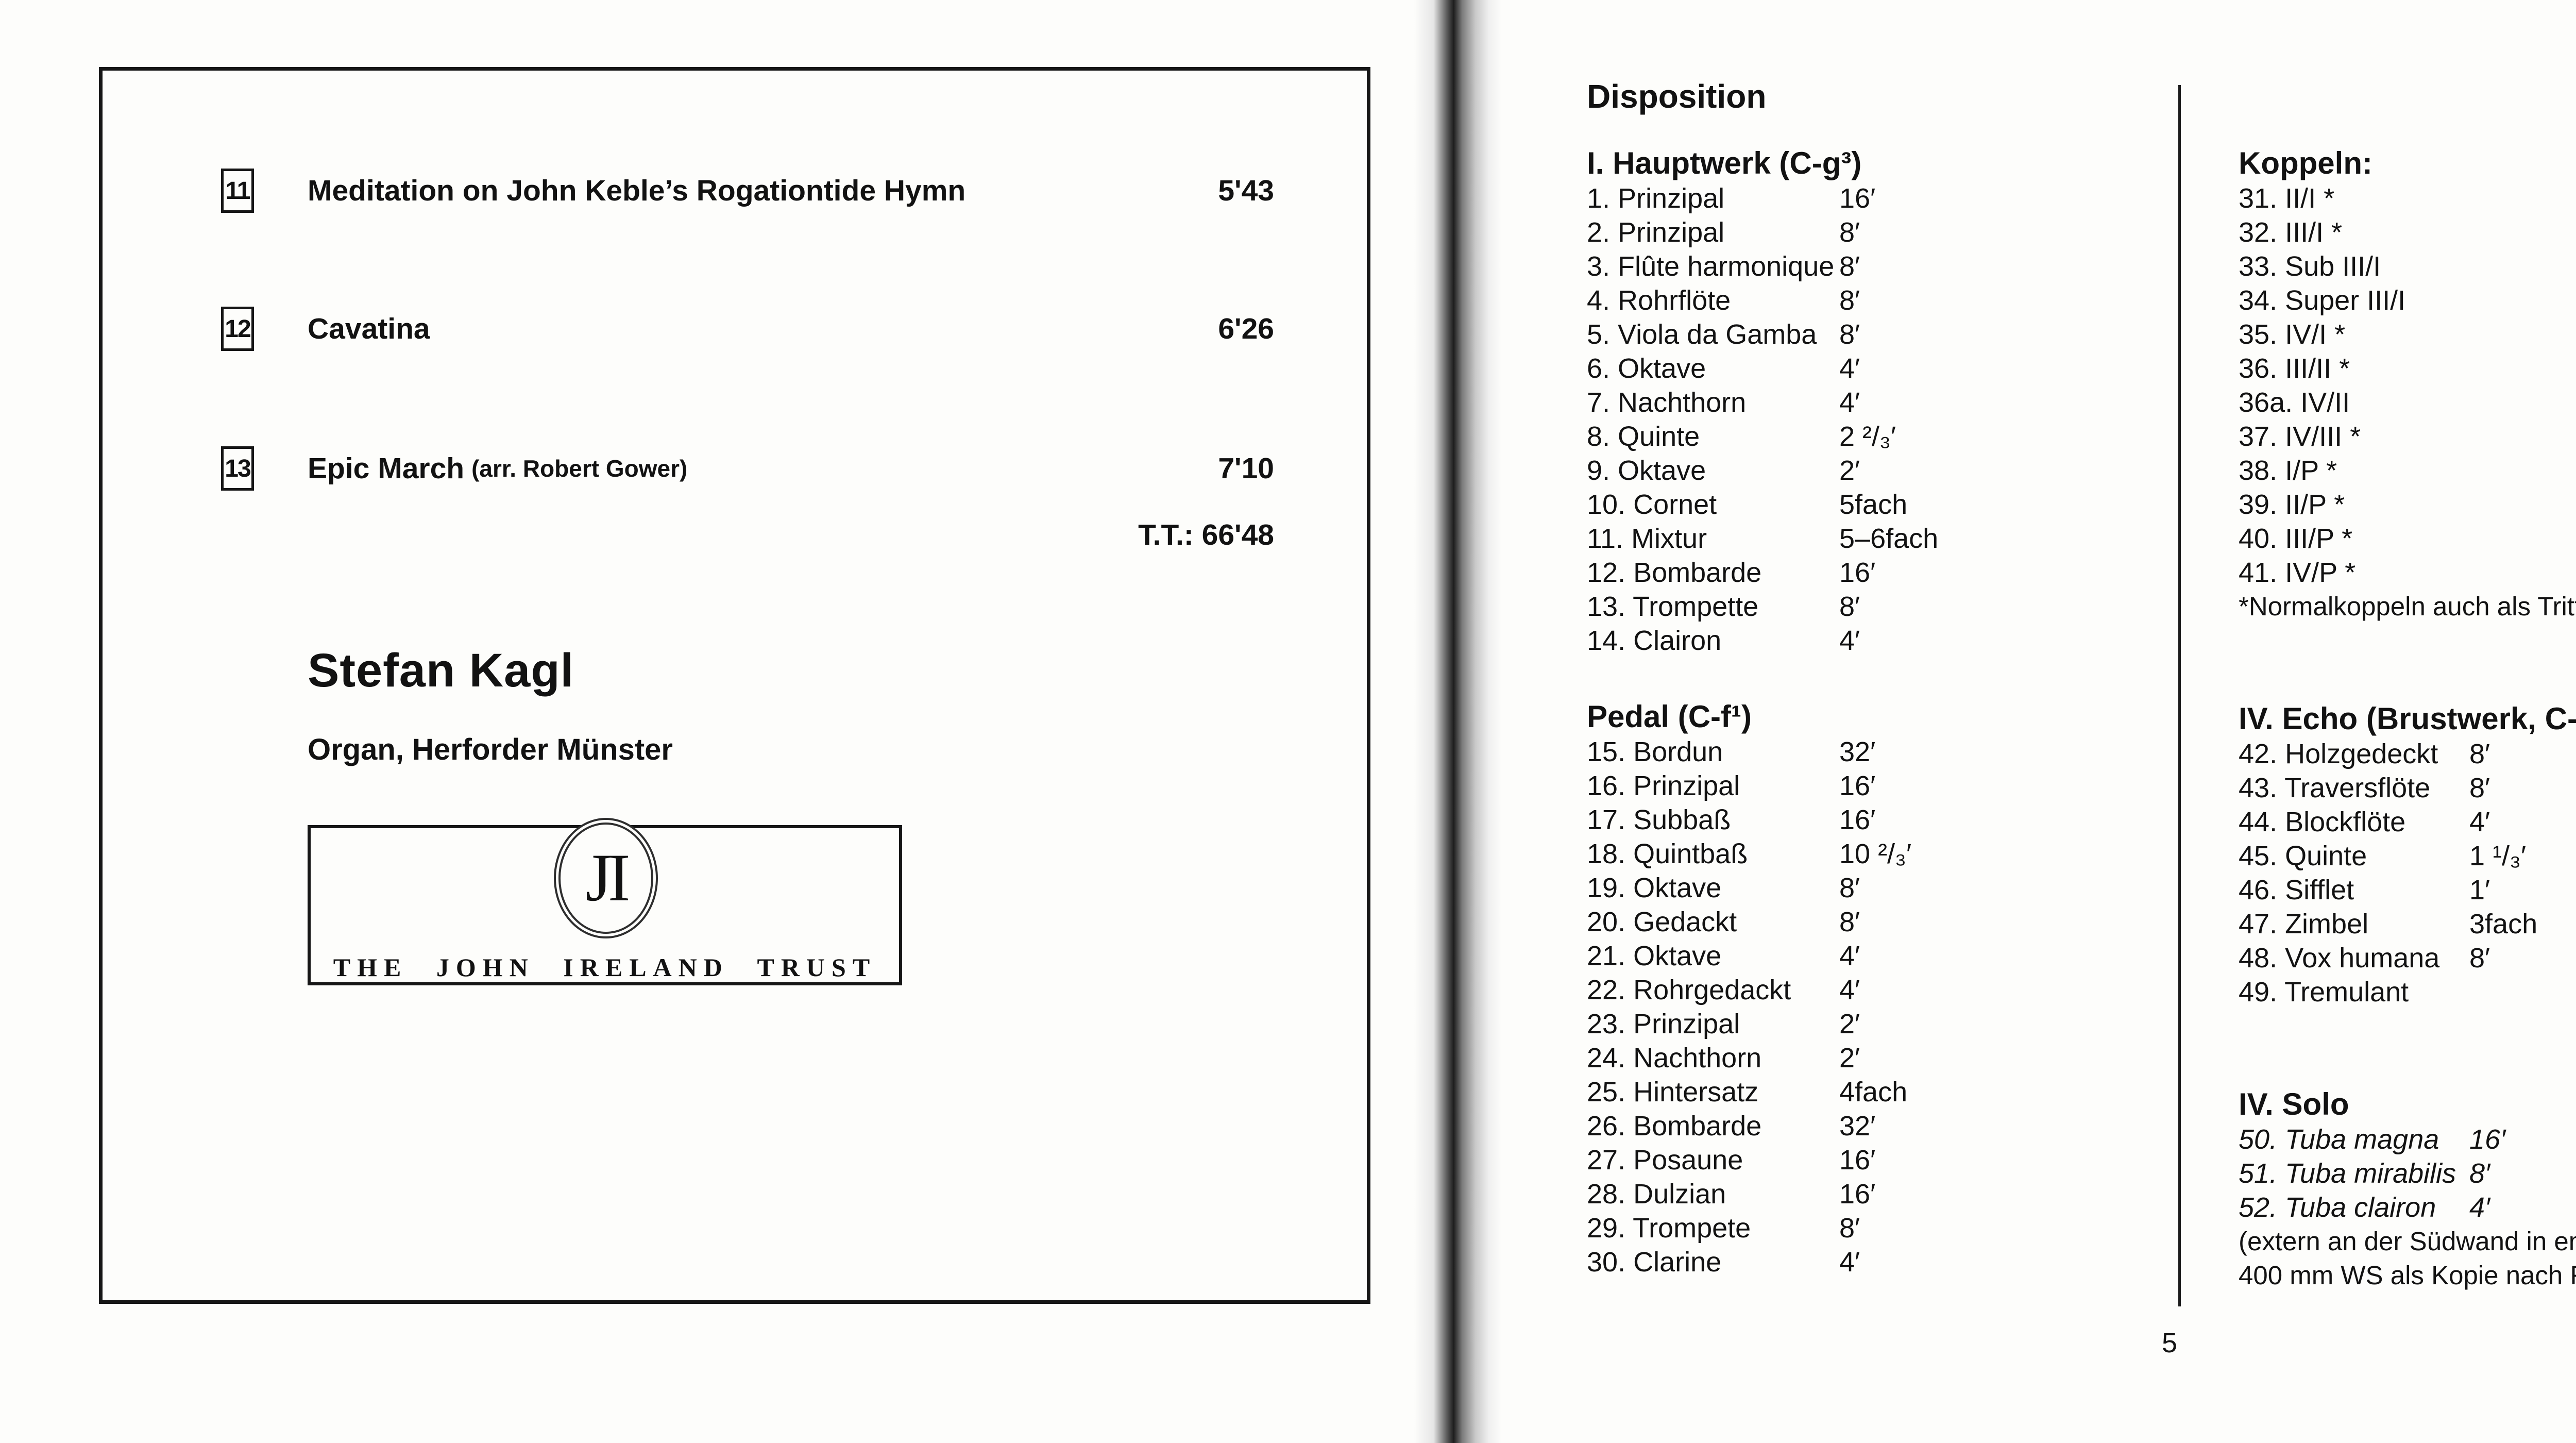 The image size is (2576, 1443). I want to click on stop-row: 5. Viola da Gamba 8′, so click(1885, 334).